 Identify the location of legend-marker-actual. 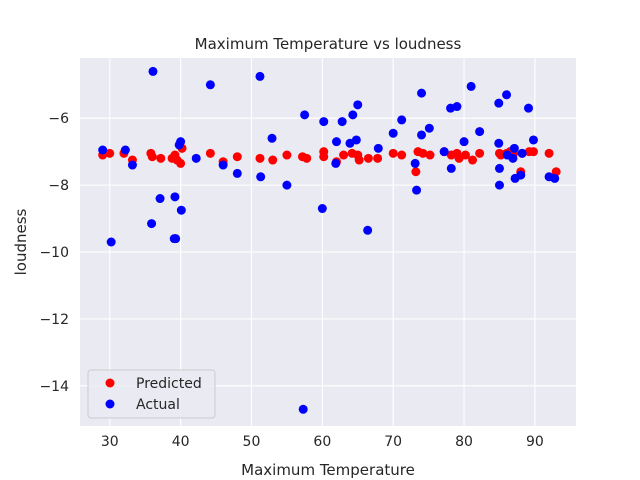
(110, 404).